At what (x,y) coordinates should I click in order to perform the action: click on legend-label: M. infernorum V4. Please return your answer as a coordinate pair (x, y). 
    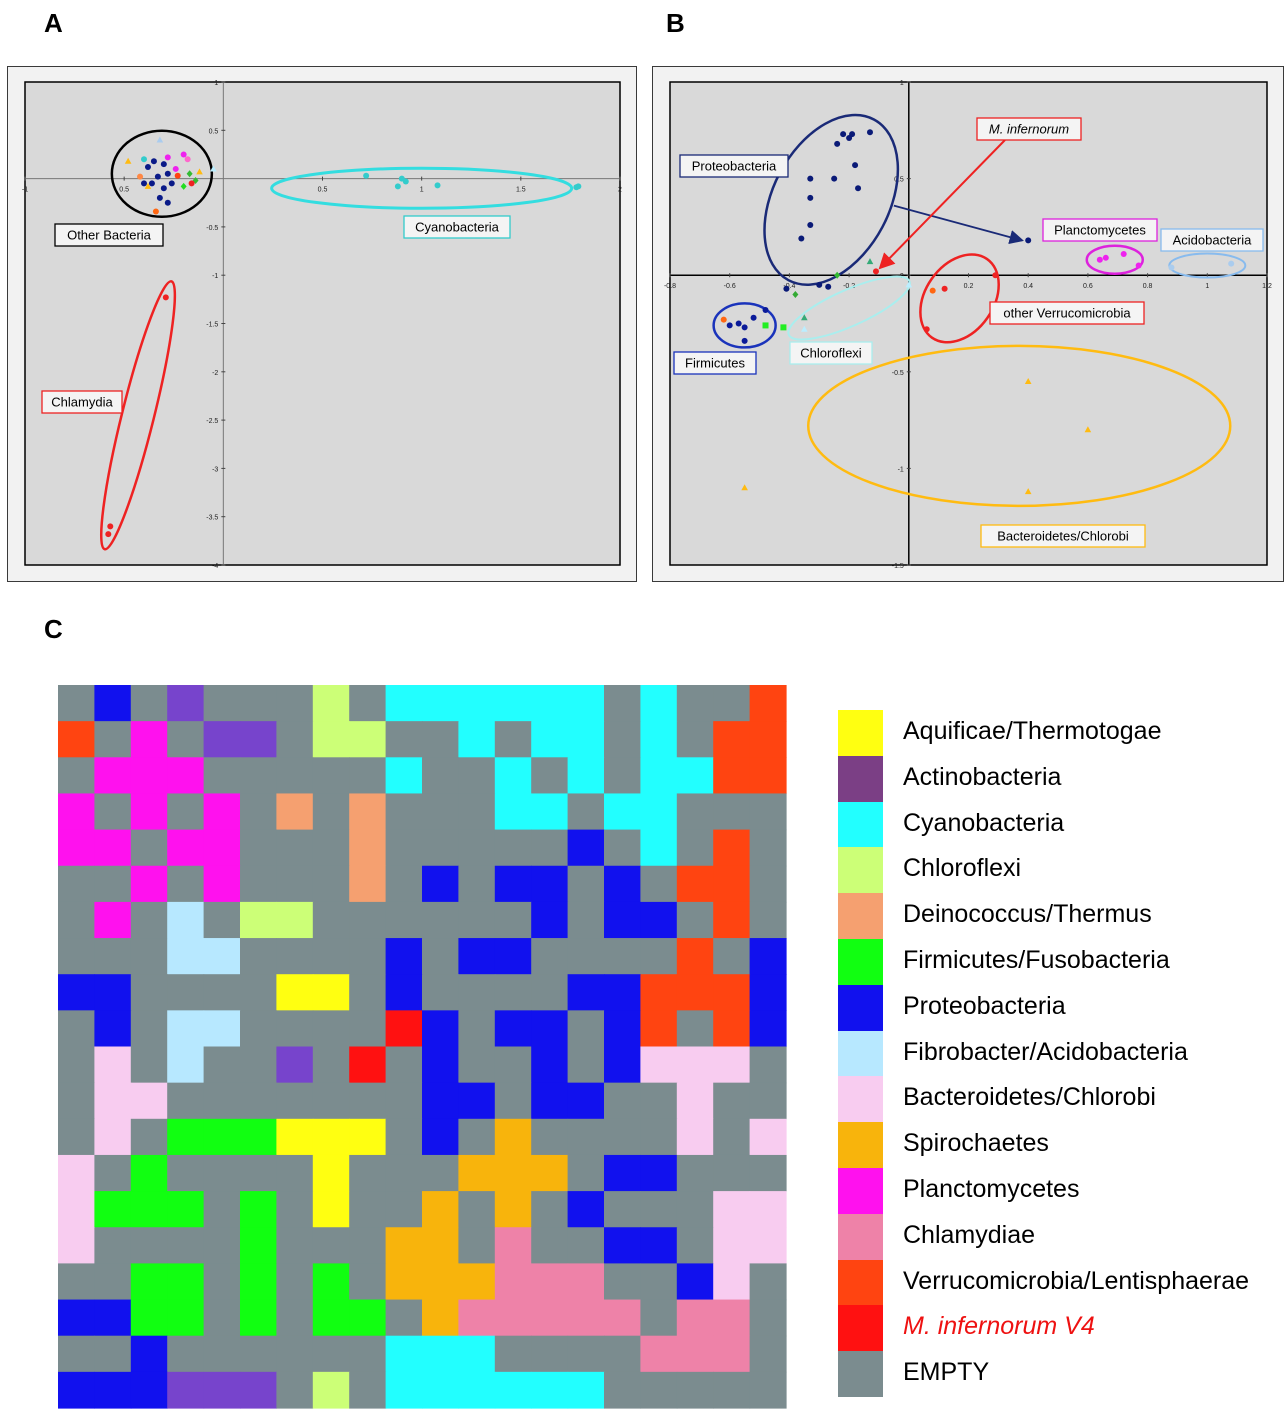
    Looking at the image, I should click on (999, 1326).